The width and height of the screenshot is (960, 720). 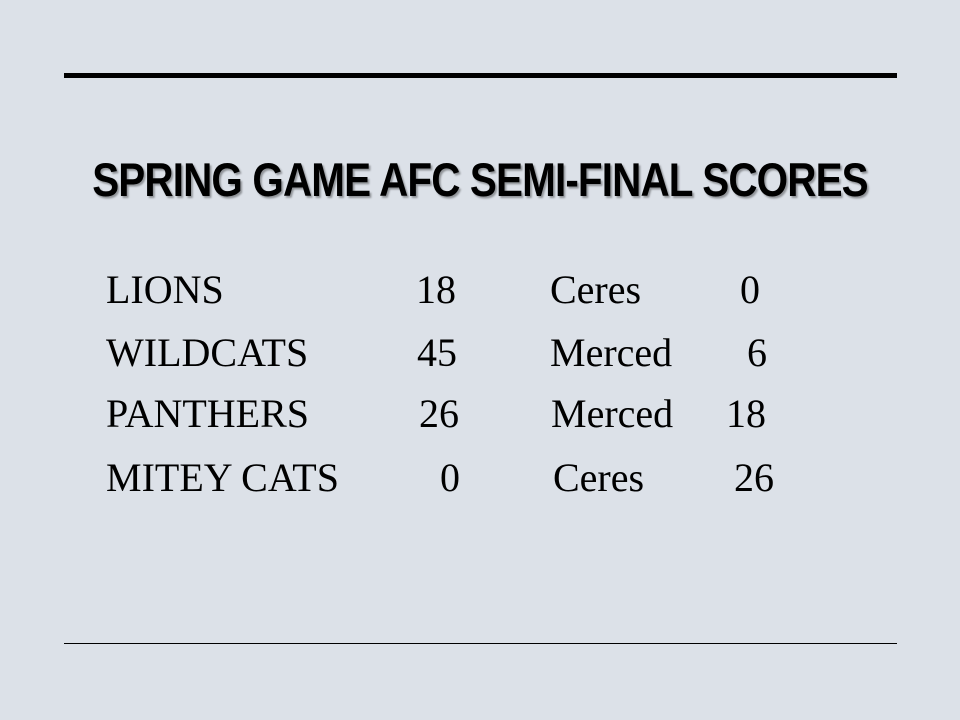 I want to click on opponent-score: 6, so click(x=757, y=352).